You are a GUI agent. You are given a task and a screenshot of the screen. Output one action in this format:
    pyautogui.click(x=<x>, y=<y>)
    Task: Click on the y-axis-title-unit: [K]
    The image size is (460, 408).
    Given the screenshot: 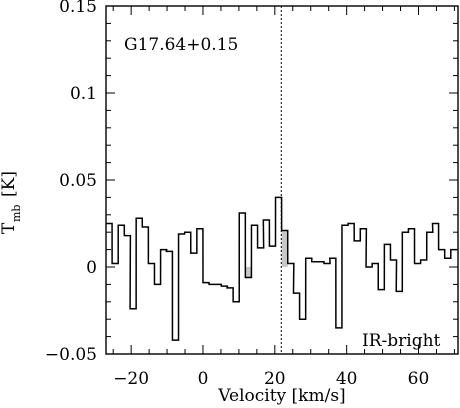 What is the action you would take?
    pyautogui.click(x=9, y=184)
    